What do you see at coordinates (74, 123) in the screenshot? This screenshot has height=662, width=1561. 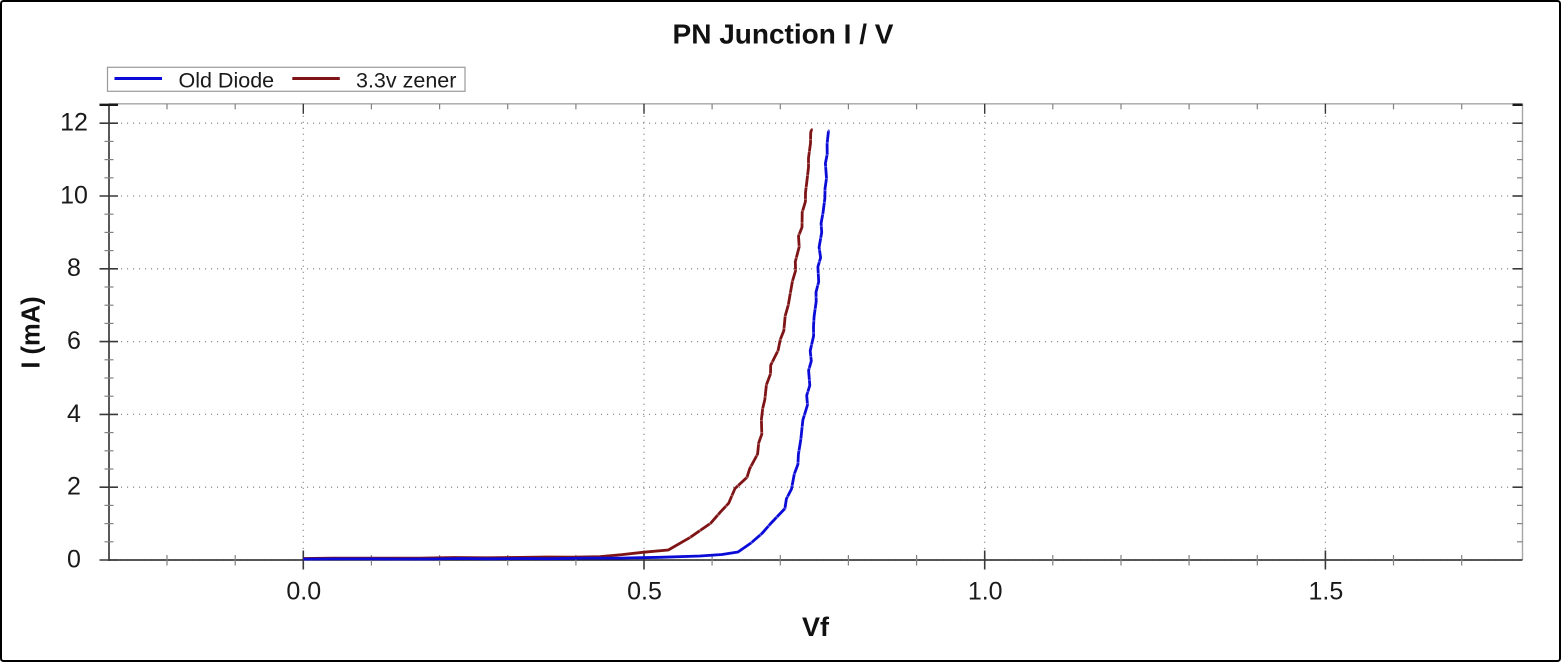 I see `svg-text: 12` at bounding box center [74, 123].